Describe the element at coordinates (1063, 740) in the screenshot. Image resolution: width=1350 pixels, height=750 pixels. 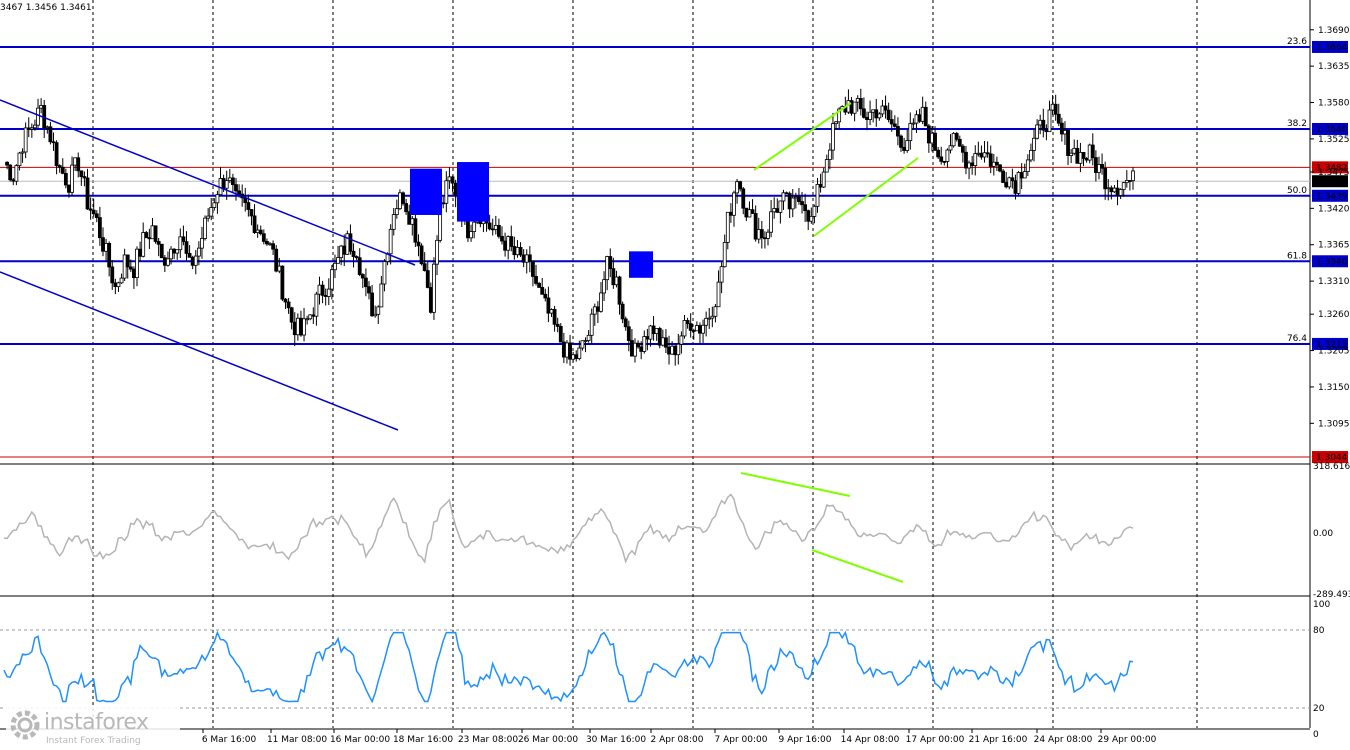
I see `date-tick-label: 24 Apr 08:00` at that location.